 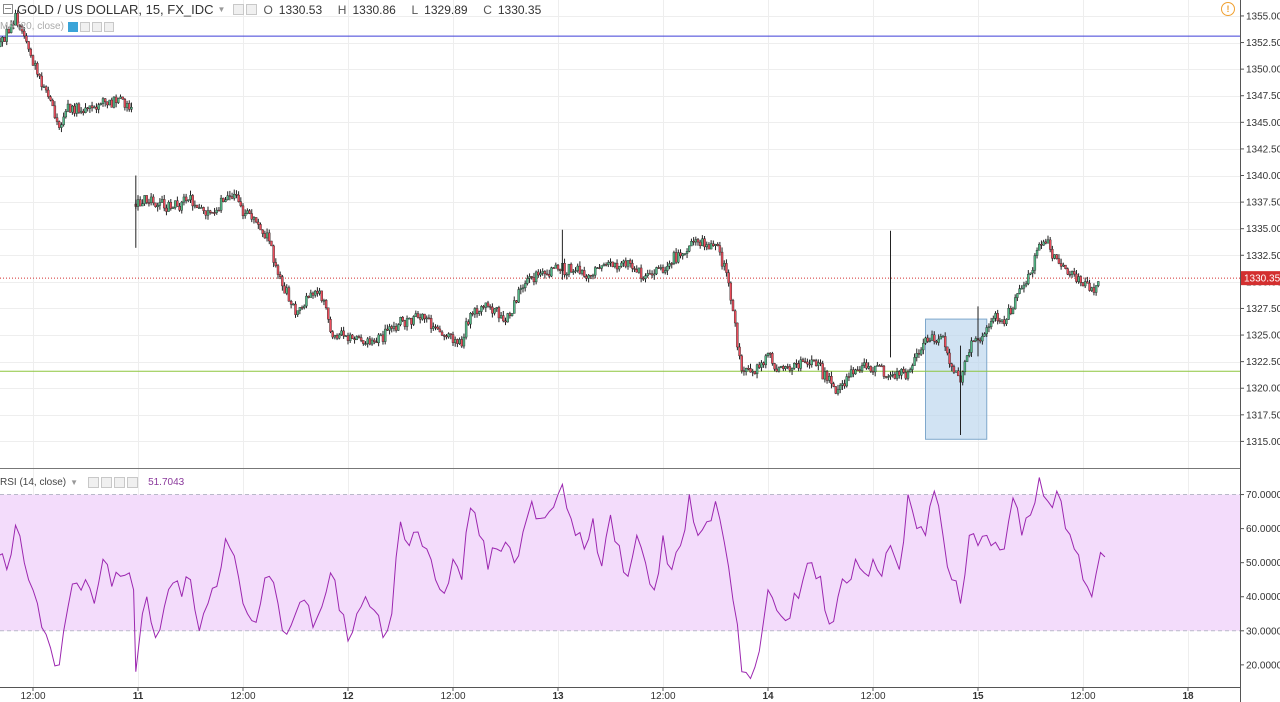 What do you see at coordinates (32, 26) in the screenshot?
I see `ma-legend-label: MA (20, close)` at bounding box center [32, 26].